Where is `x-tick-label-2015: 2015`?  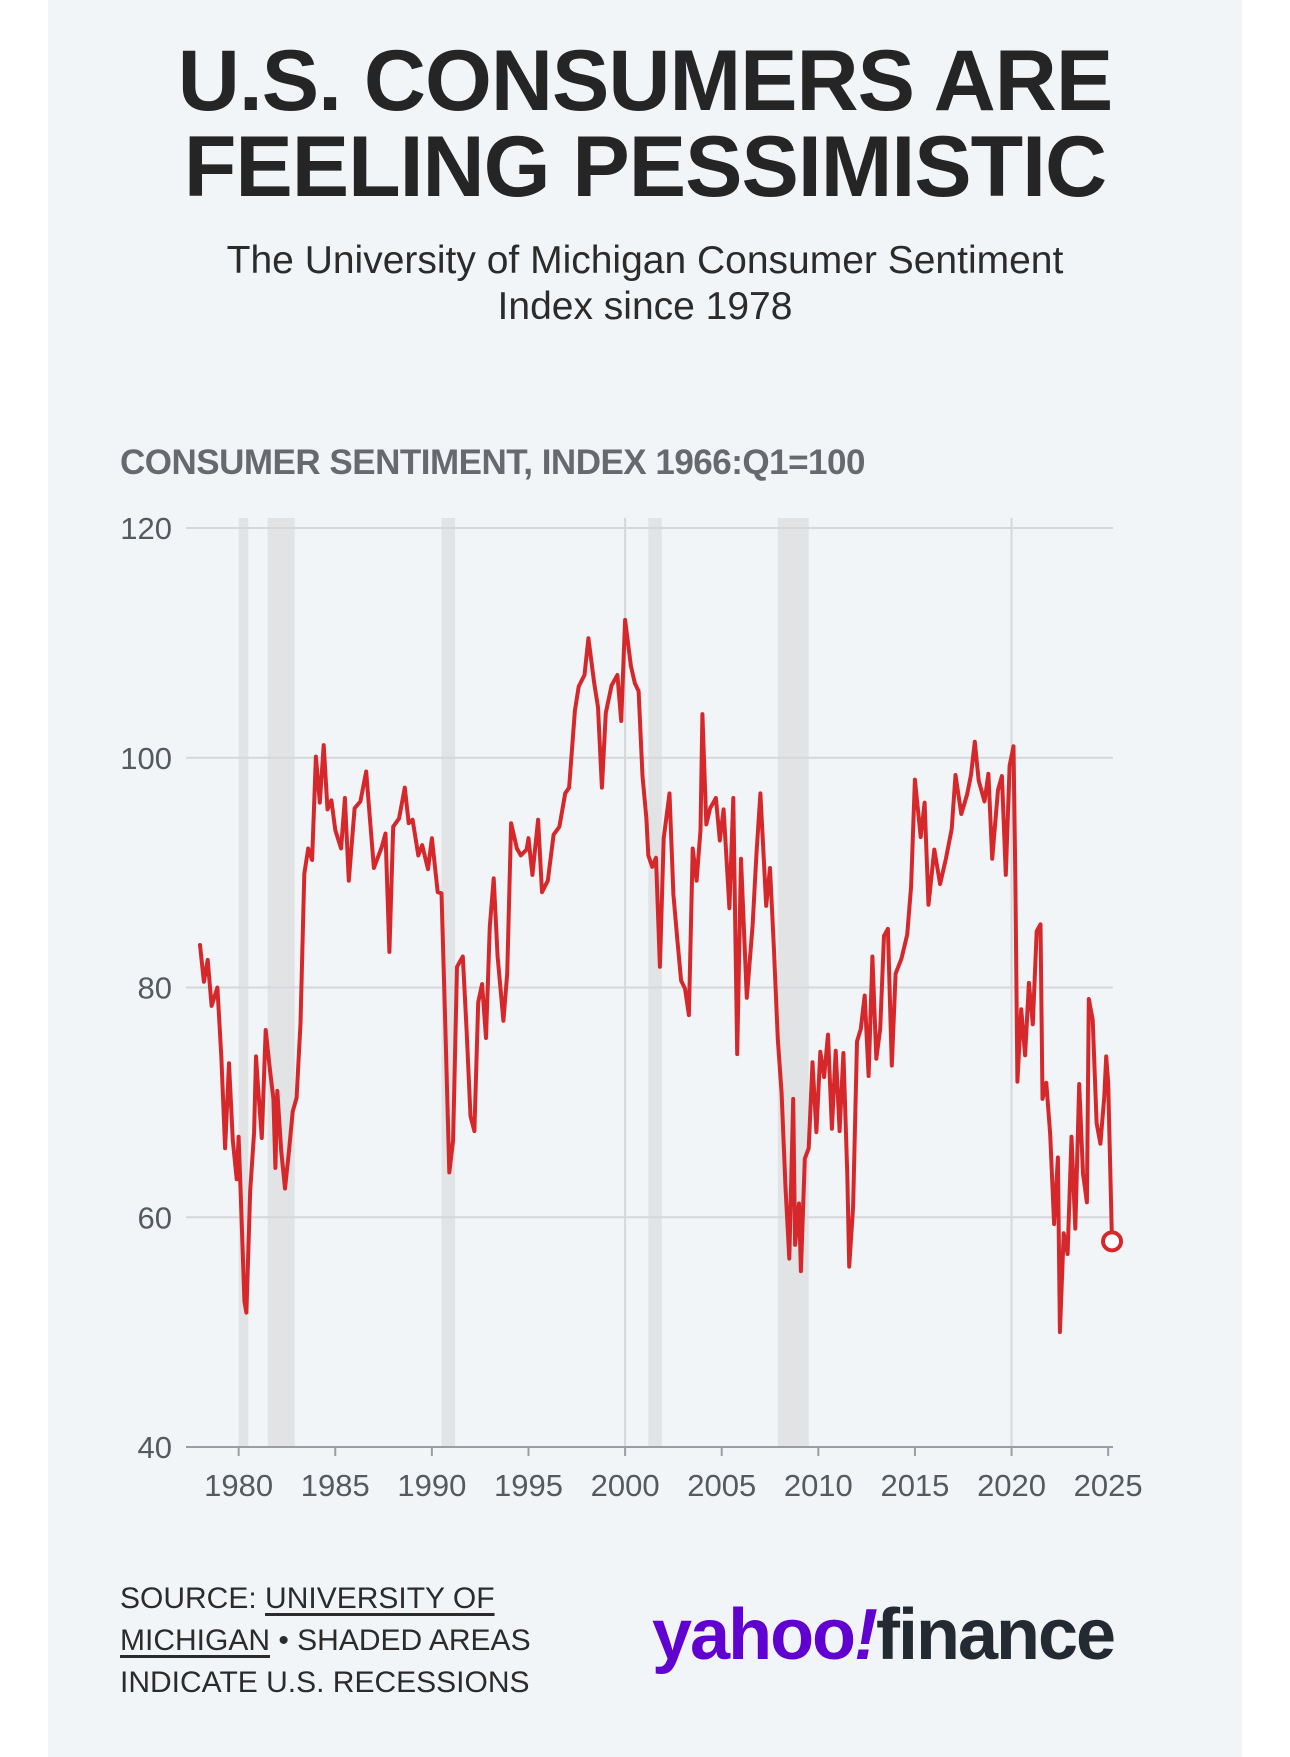 x-tick-label-2015: 2015 is located at coordinates (914, 1485).